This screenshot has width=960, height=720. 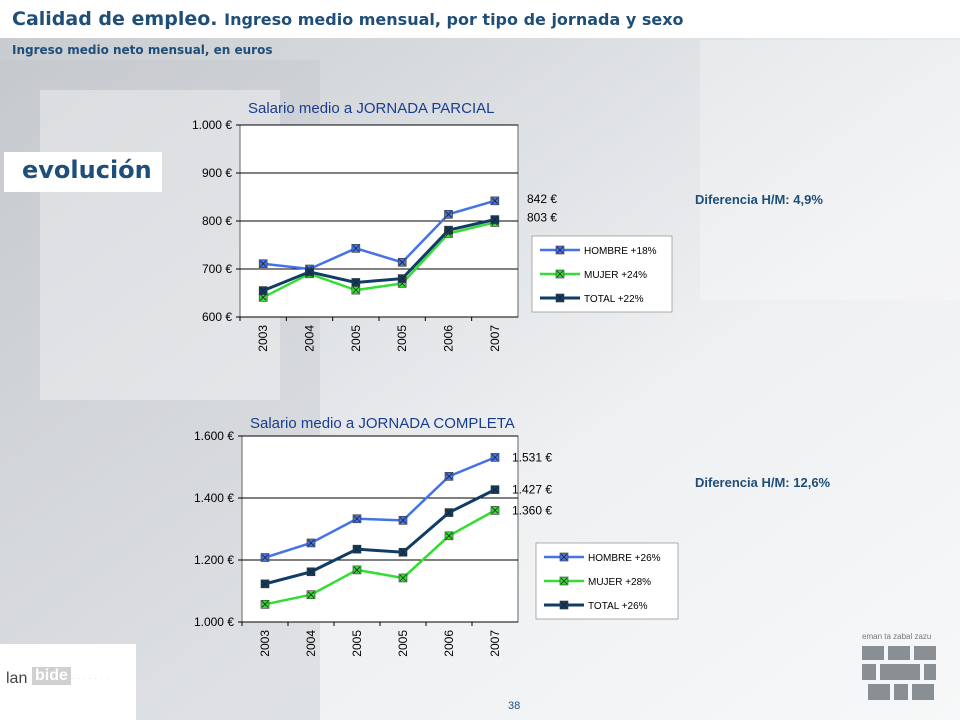 I want to click on y-tick-label: 800 €, so click(x=217, y=221).